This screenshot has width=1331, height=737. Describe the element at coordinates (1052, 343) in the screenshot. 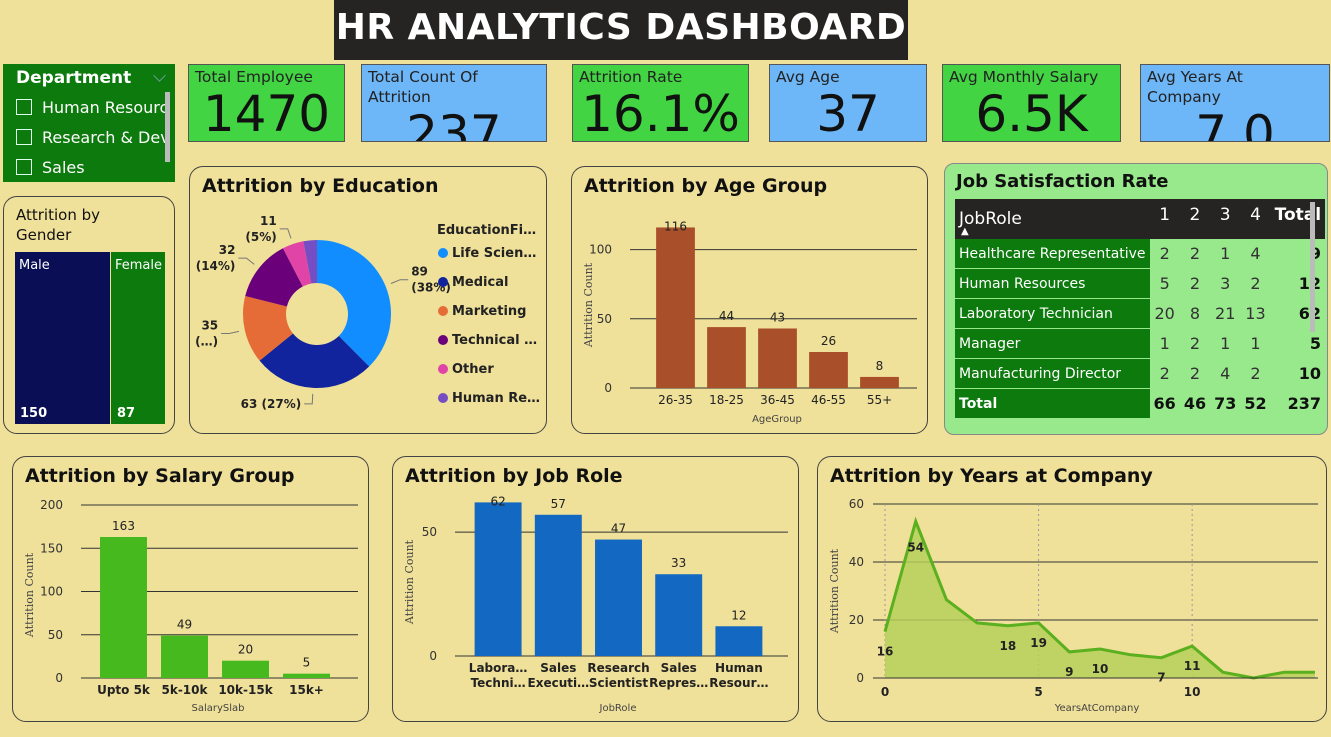

I see `matrix-row-label: Manager` at that location.